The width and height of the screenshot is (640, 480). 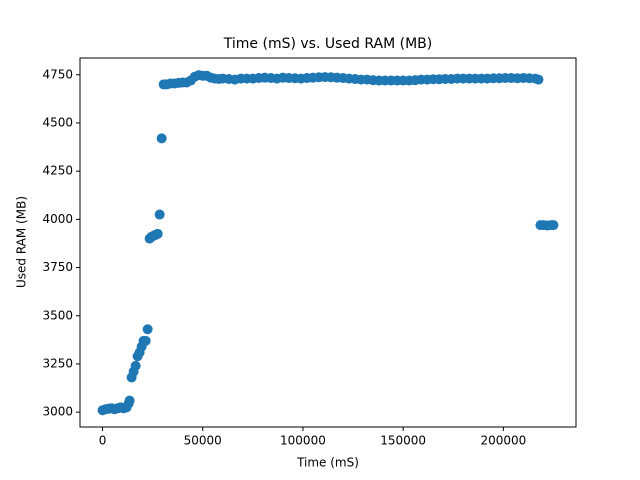 I want to click on y-tick-label: 3500, so click(x=57, y=315).